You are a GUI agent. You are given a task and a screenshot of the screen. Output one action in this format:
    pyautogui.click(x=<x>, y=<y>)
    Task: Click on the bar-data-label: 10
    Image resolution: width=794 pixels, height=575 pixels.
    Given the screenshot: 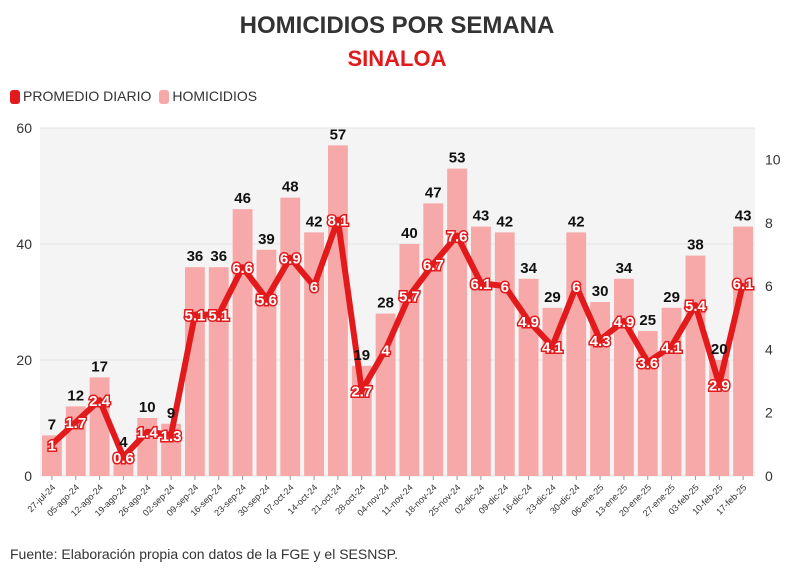 What is the action you would take?
    pyautogui.click(x=147, y=407)
    